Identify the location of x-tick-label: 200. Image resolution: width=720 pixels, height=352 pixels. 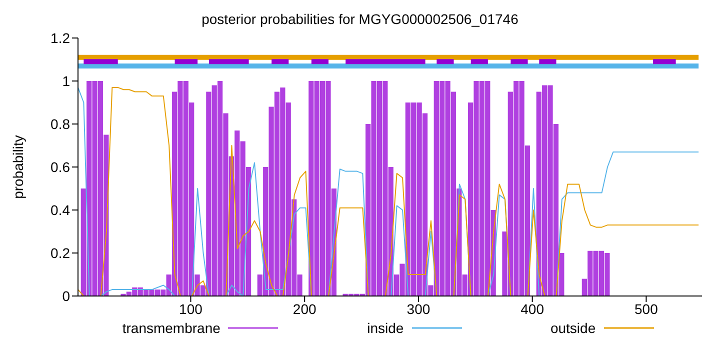
(304, 308).